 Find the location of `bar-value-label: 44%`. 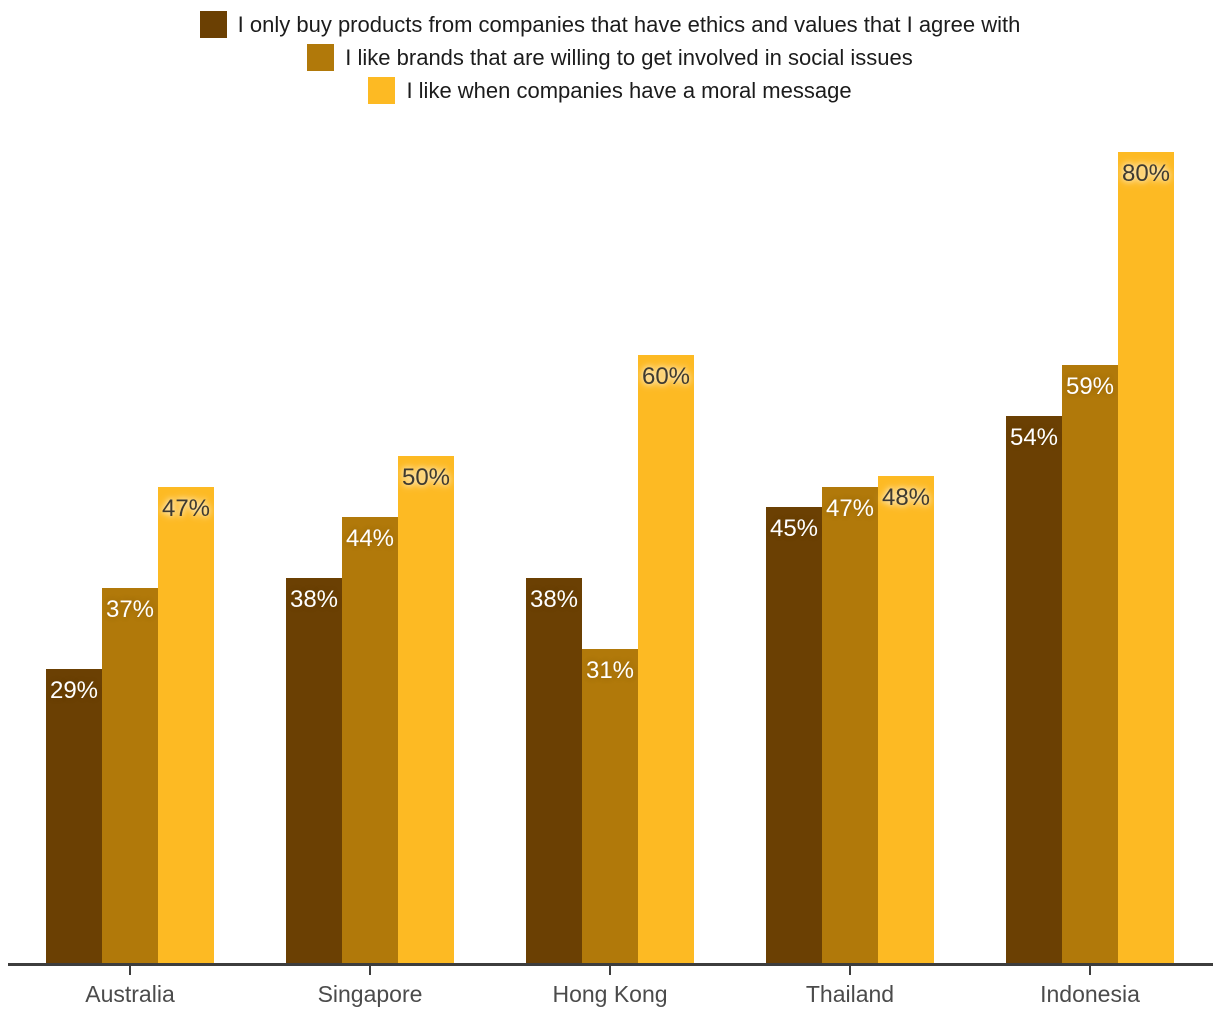

bar-value-label: 44% is located at coordinates (370, 538).